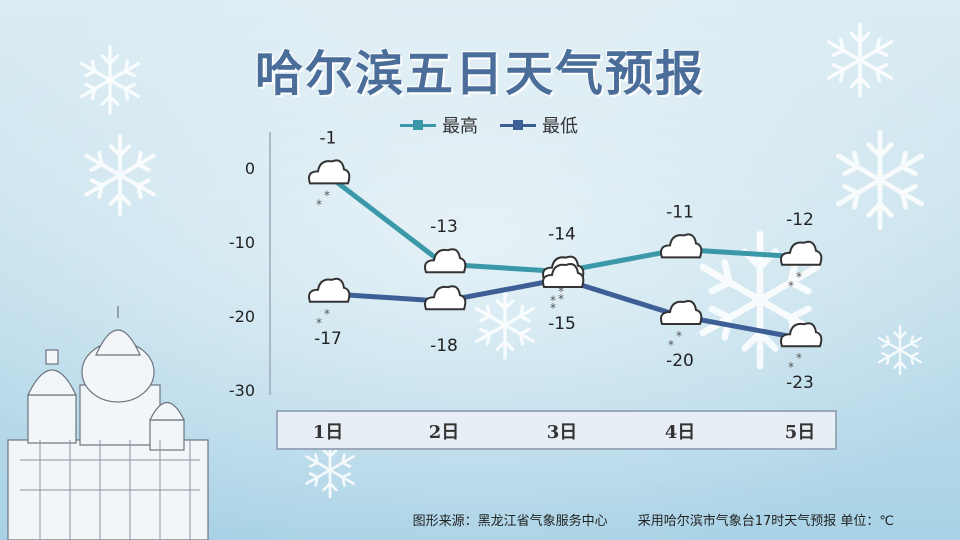 This screenshot has height=540, width=960. I want to click on legend-marker-high, so click(418, 125).